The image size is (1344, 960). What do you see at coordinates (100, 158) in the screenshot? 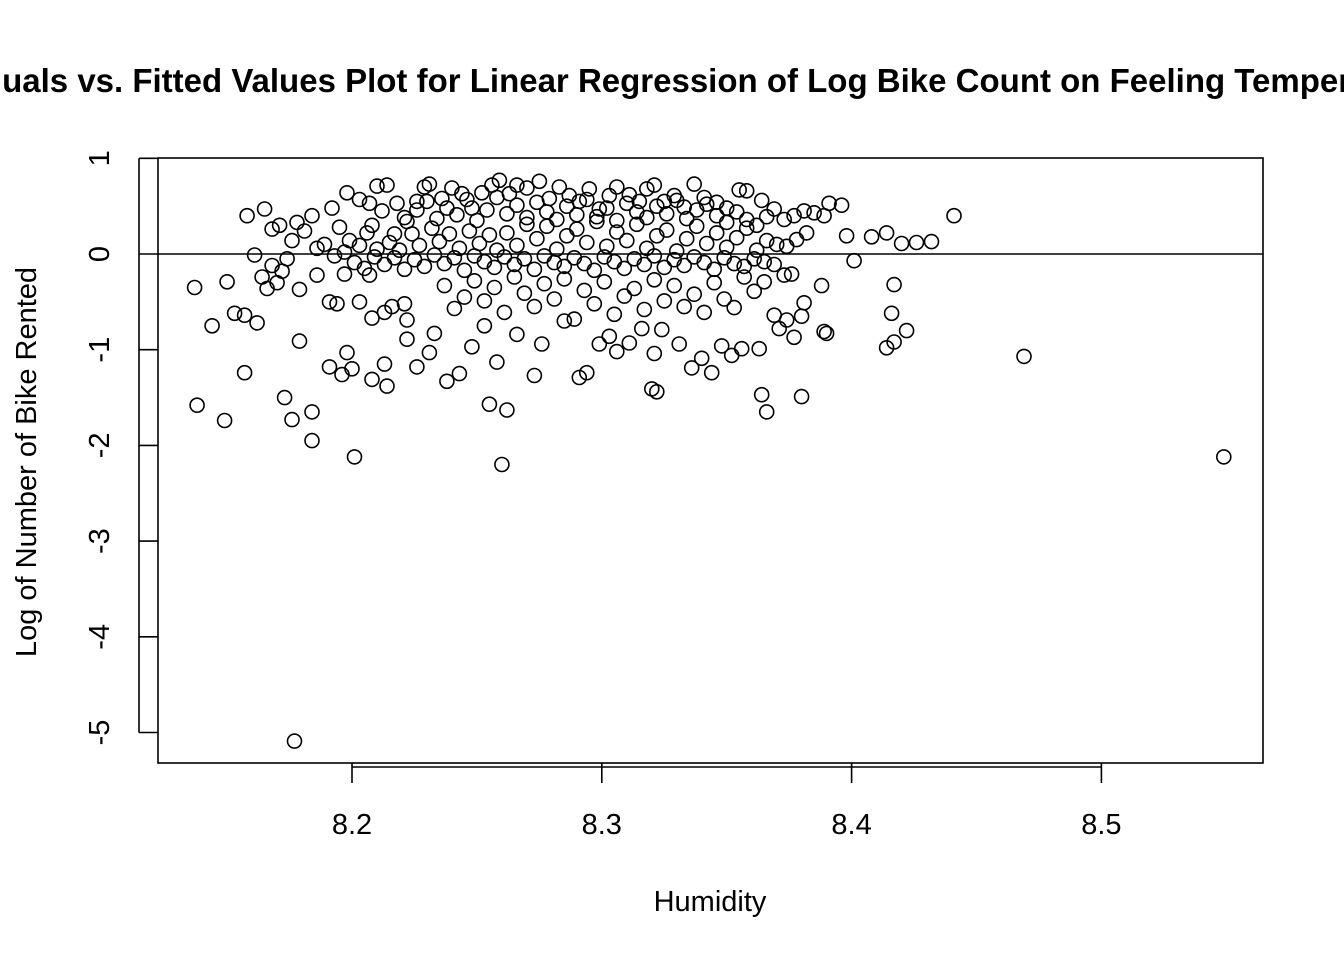
I see `y-tick-label: 1` at bounding box center [100, 158].